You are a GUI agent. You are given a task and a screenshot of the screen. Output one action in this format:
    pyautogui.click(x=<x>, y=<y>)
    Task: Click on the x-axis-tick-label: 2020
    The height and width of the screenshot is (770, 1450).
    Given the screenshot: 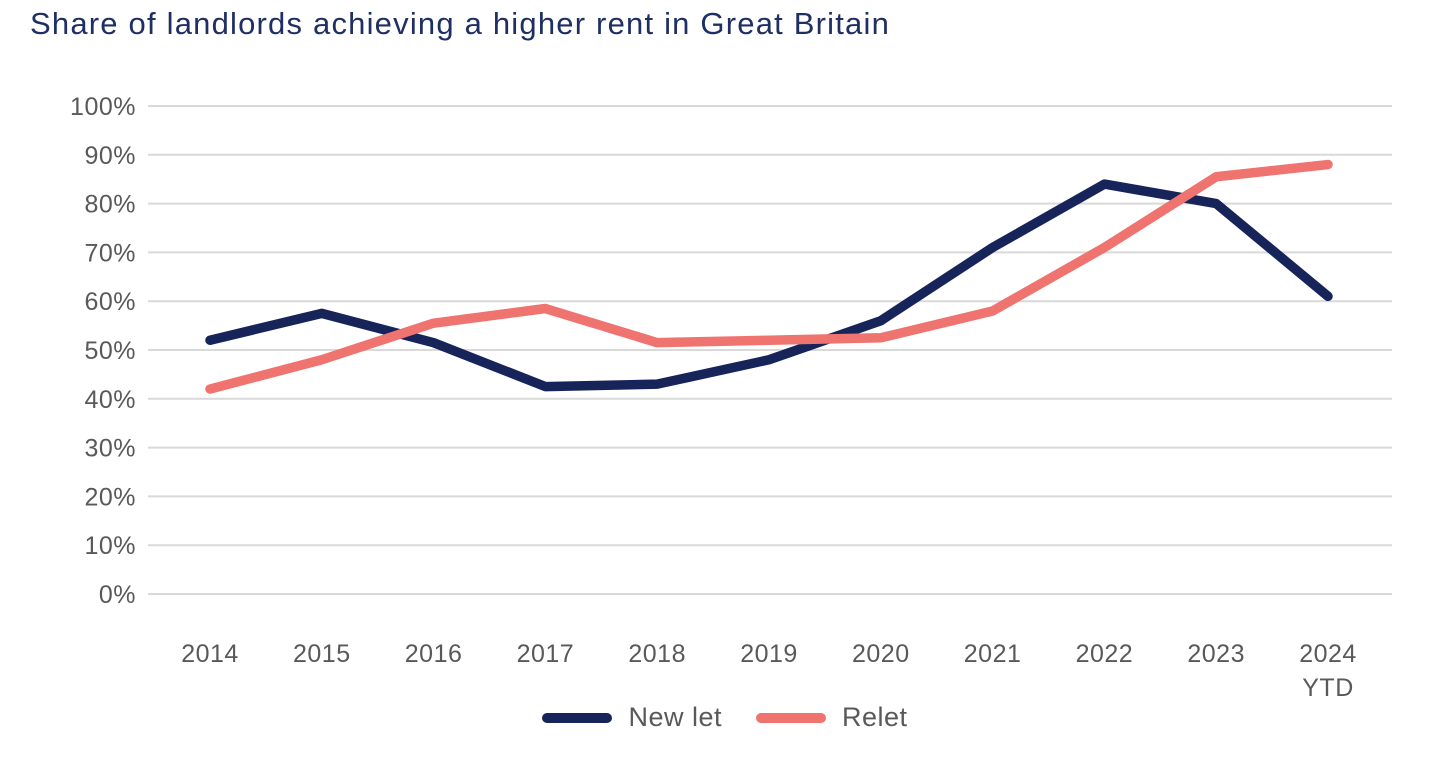 What is the action you would take?
    pyautogui.click(x=881, y=654)
    